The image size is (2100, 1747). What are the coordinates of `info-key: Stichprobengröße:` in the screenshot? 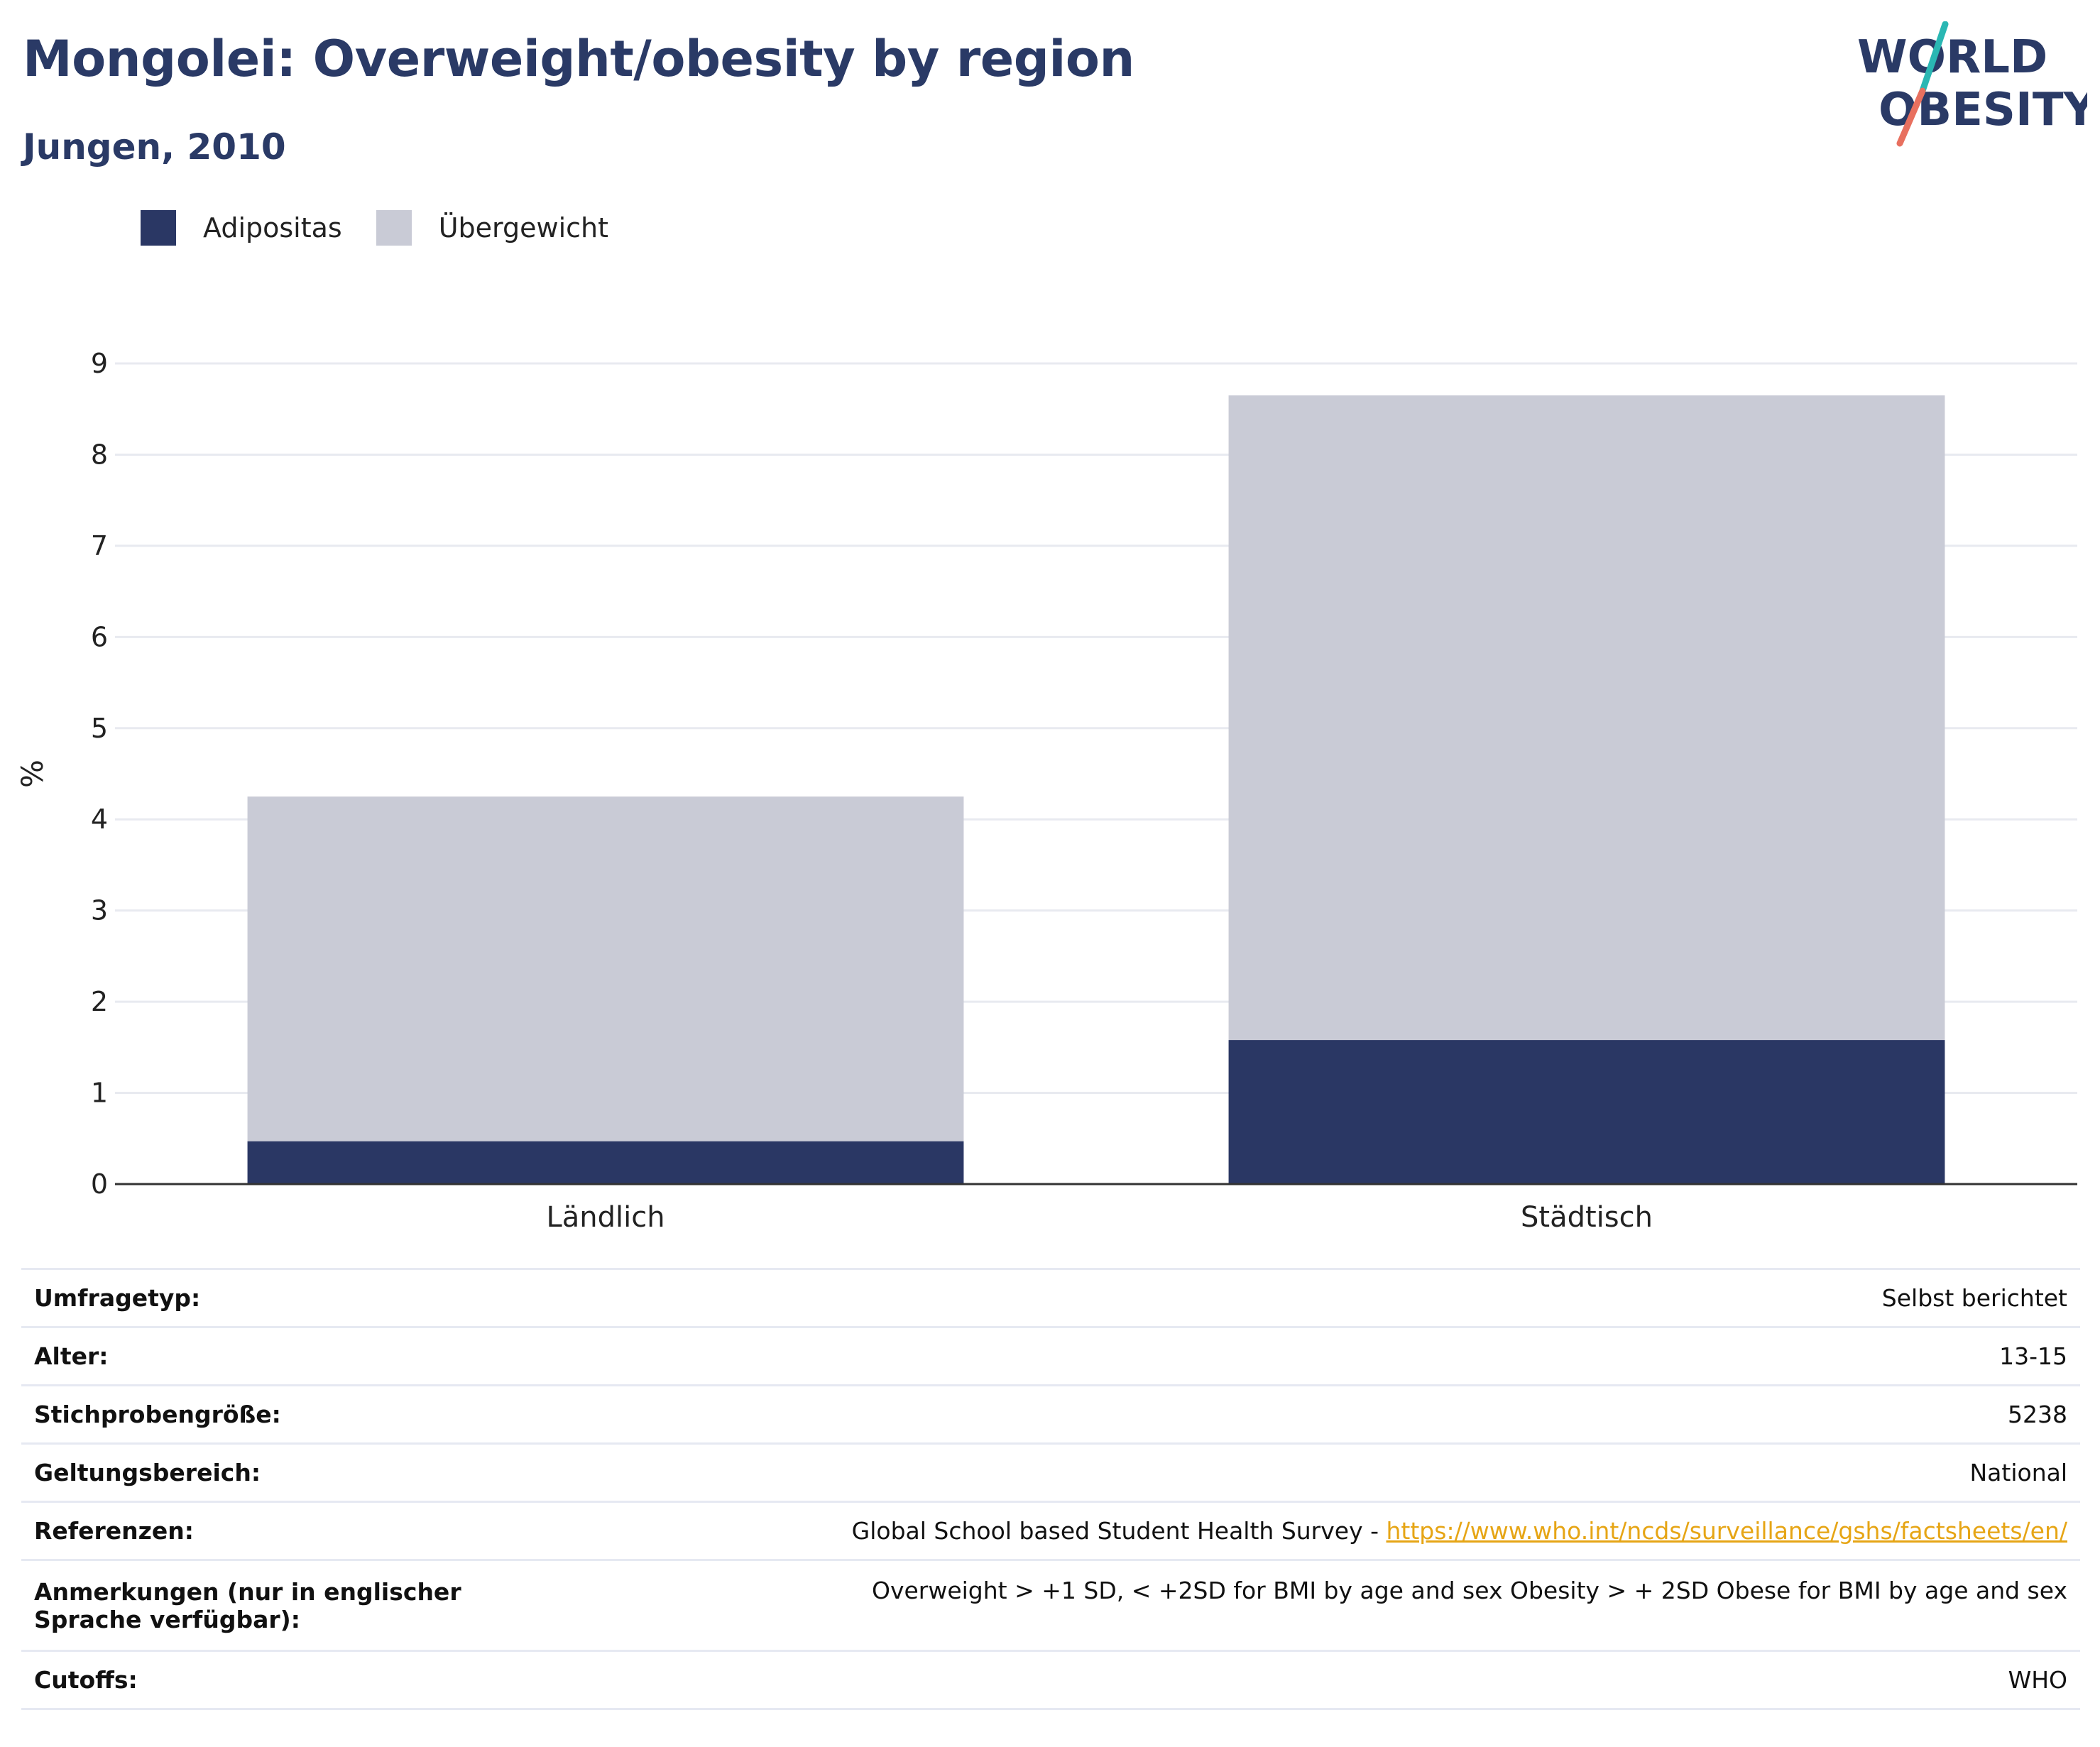 It's located at (296, 1415).